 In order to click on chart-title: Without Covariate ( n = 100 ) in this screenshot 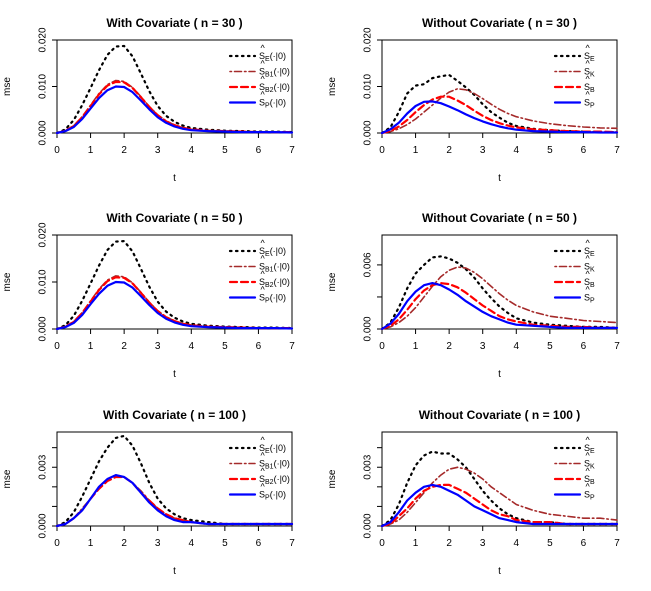, I will do `click(500, 415)`.